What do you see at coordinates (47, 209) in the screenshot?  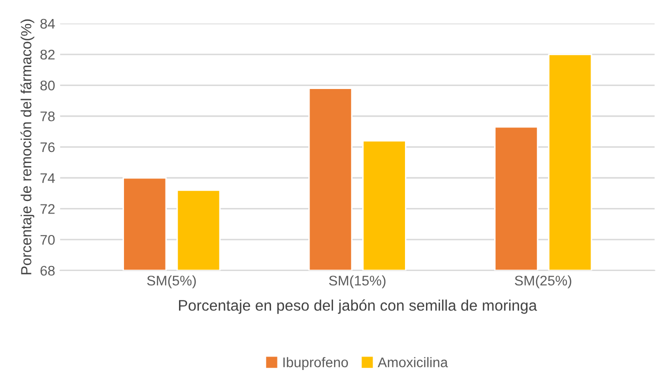 I see `y-tick-label: 72` at bounding box center [47, 209].